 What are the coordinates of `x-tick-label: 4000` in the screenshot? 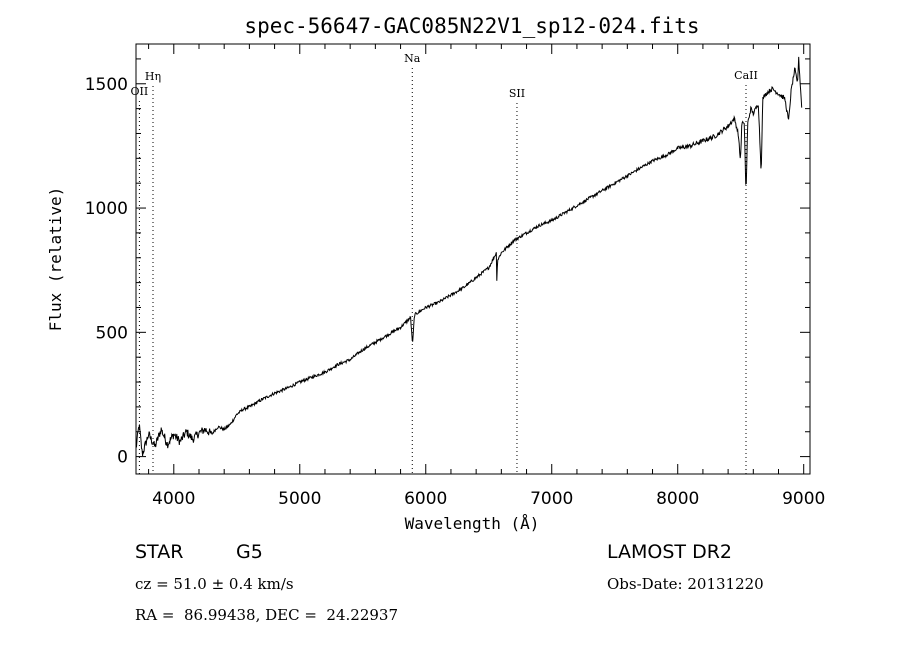 It's located at (173, 499).